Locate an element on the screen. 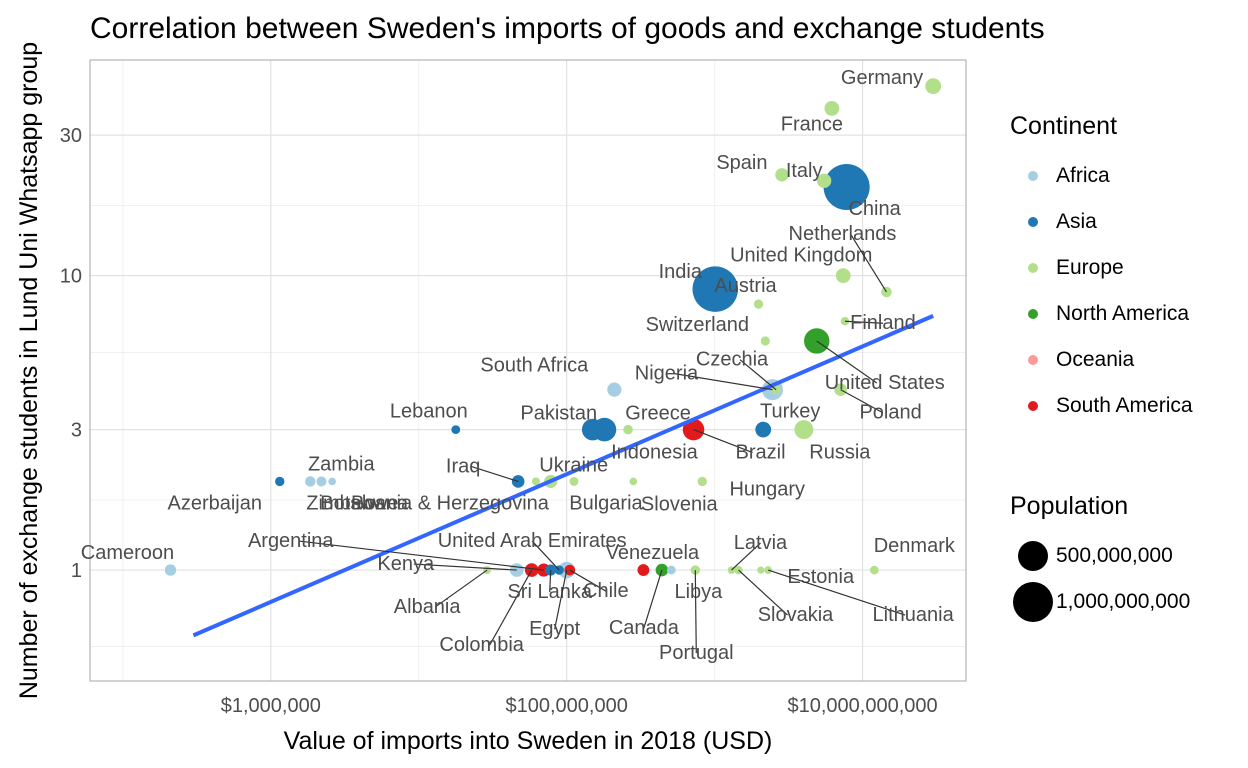 The height and width of the screenshot is (768, 1248). size-legend-label-500m: 500,000,000 is located at coordinates (1114, 555).